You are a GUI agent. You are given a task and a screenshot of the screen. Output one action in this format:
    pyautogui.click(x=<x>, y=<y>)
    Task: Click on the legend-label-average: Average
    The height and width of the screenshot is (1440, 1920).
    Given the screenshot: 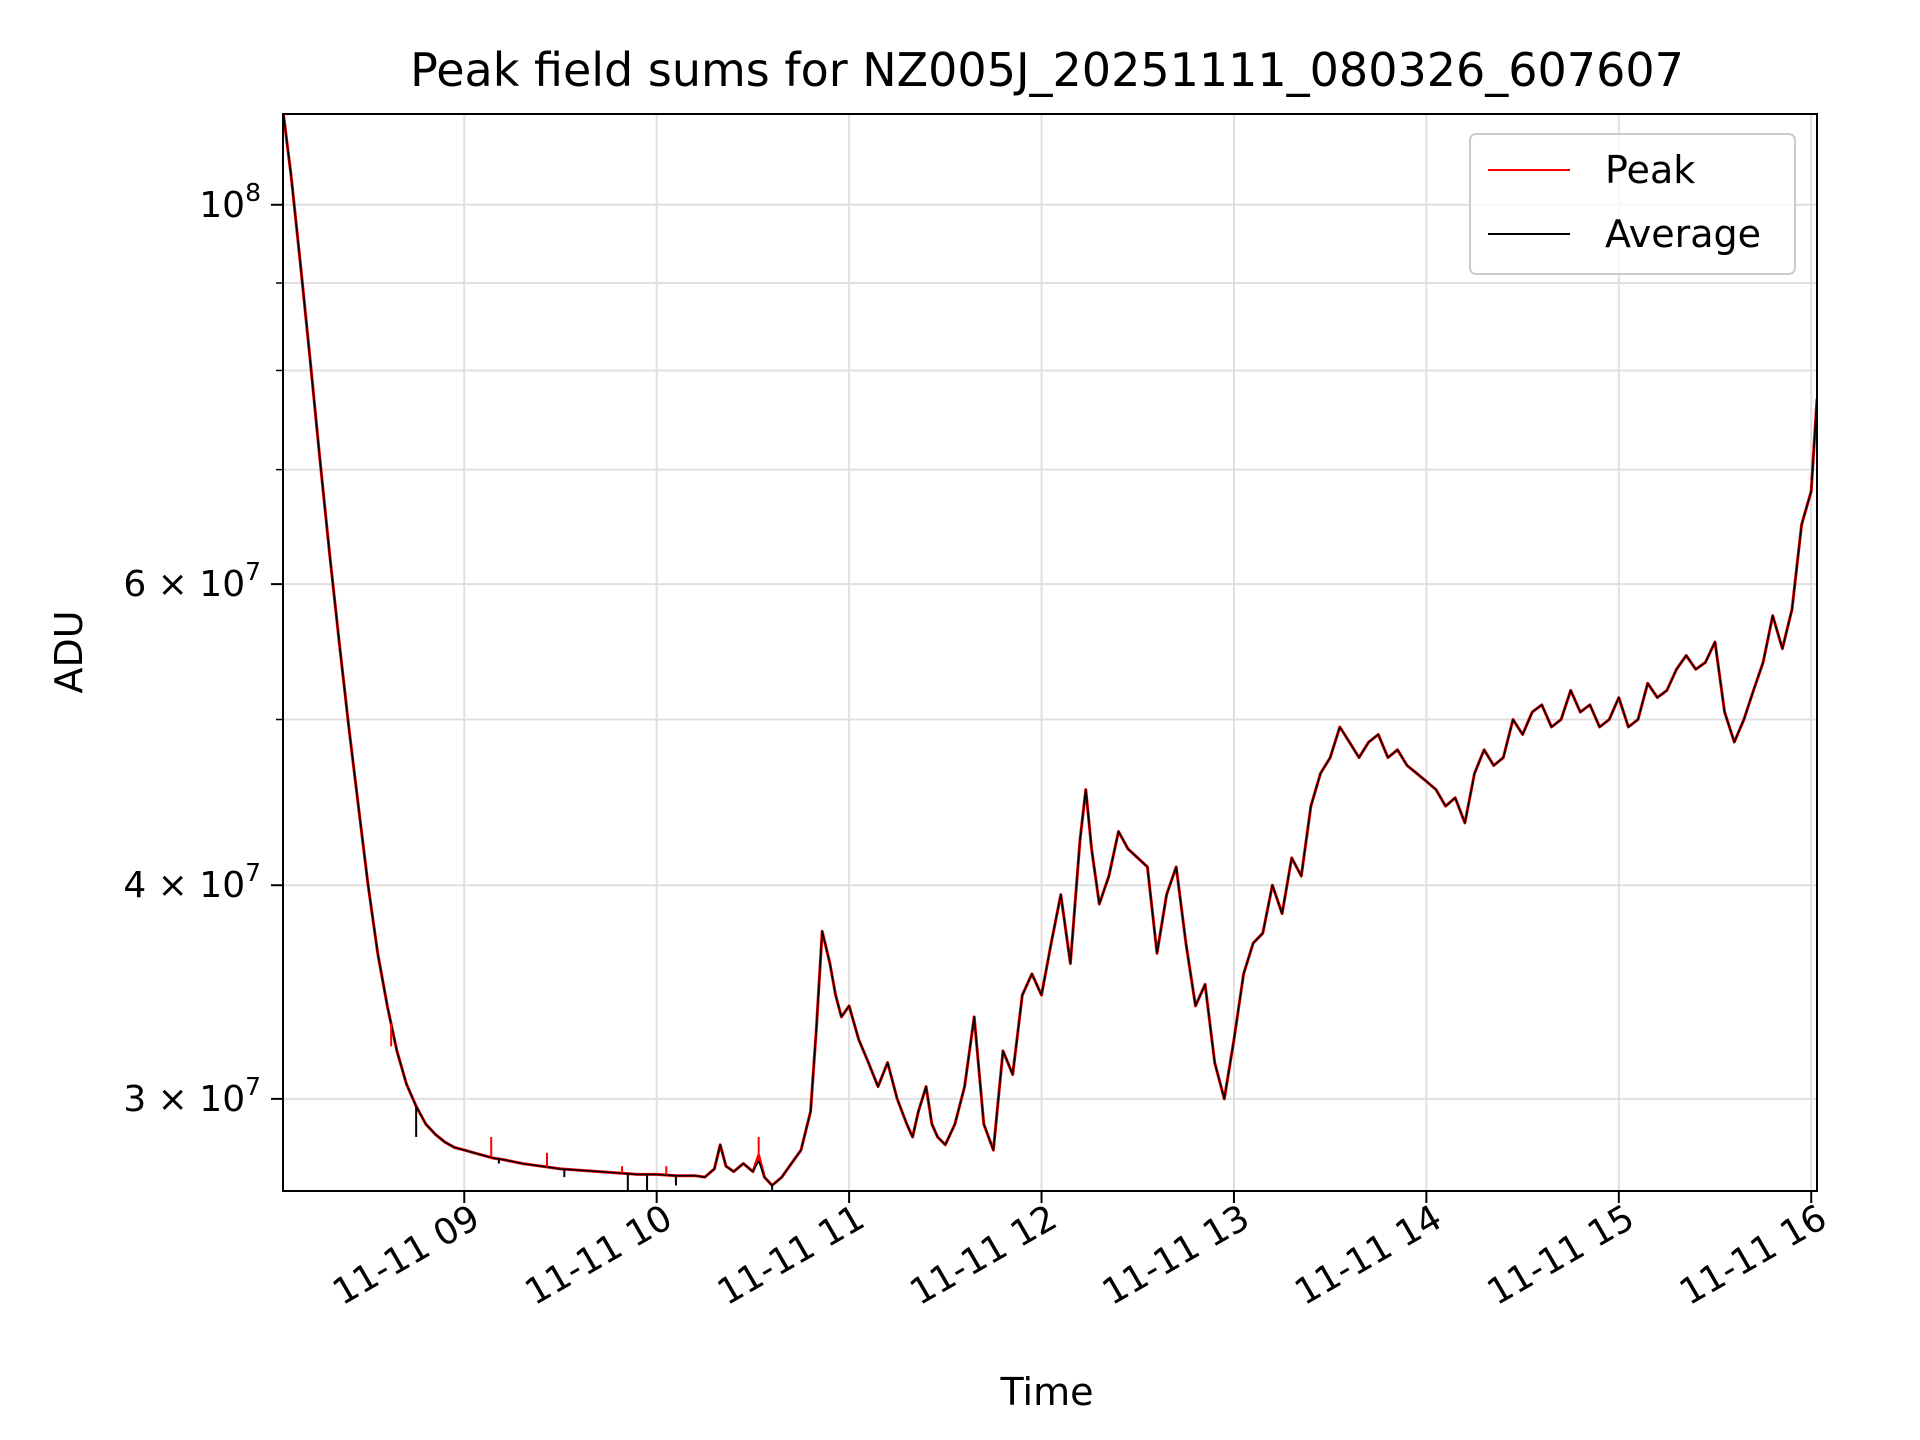 What is the action you would take?
    pyautogui.click(x=1683, y=234)
    